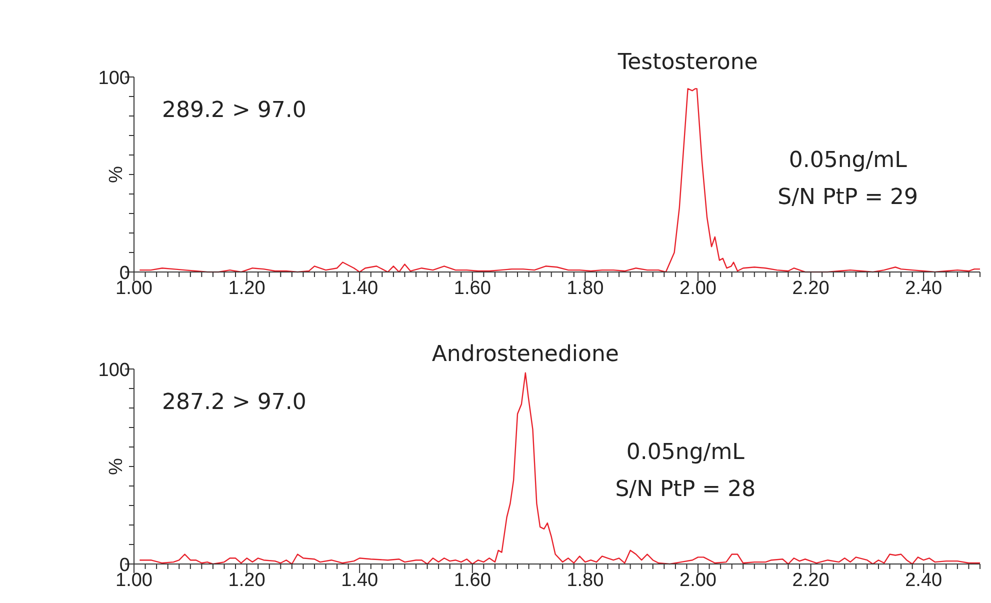  What do you see at coordinates (234, 402) in the screenshot?
I see `annotation: 287.2 > 97.0` at bounding box center [234, 402].